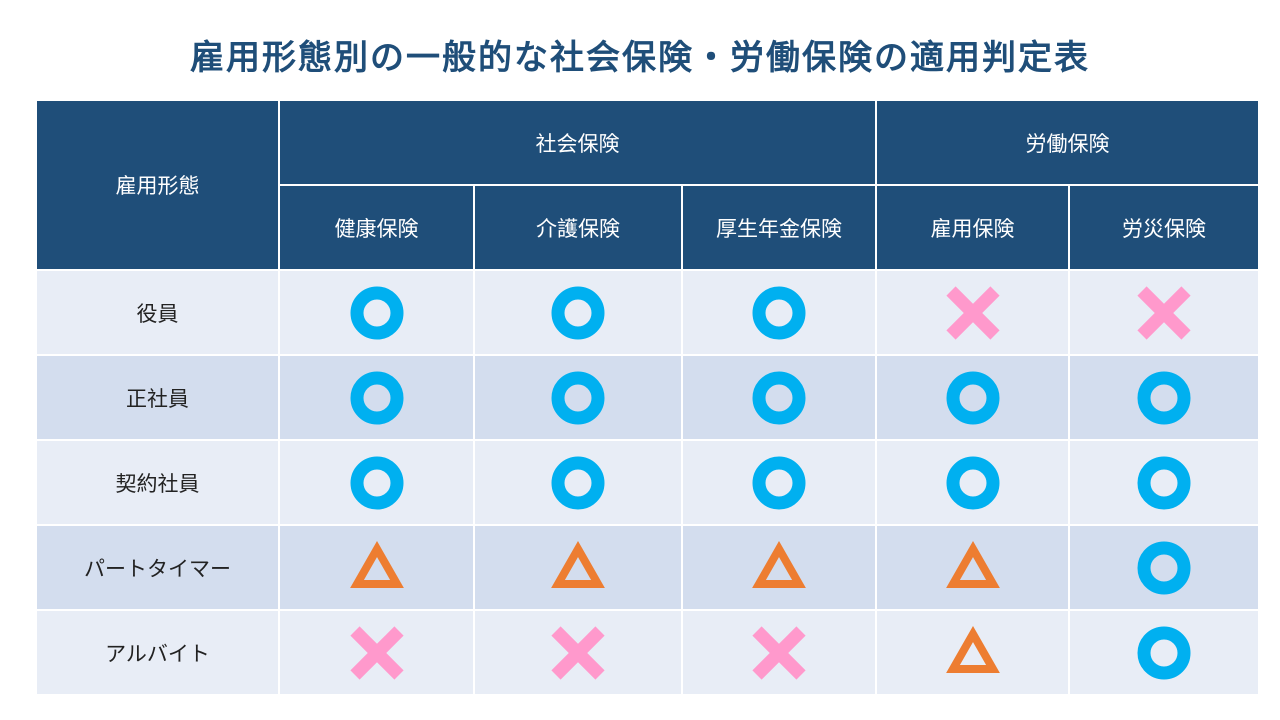  I want to click on table-row: 契約社員, so click(648, 482).